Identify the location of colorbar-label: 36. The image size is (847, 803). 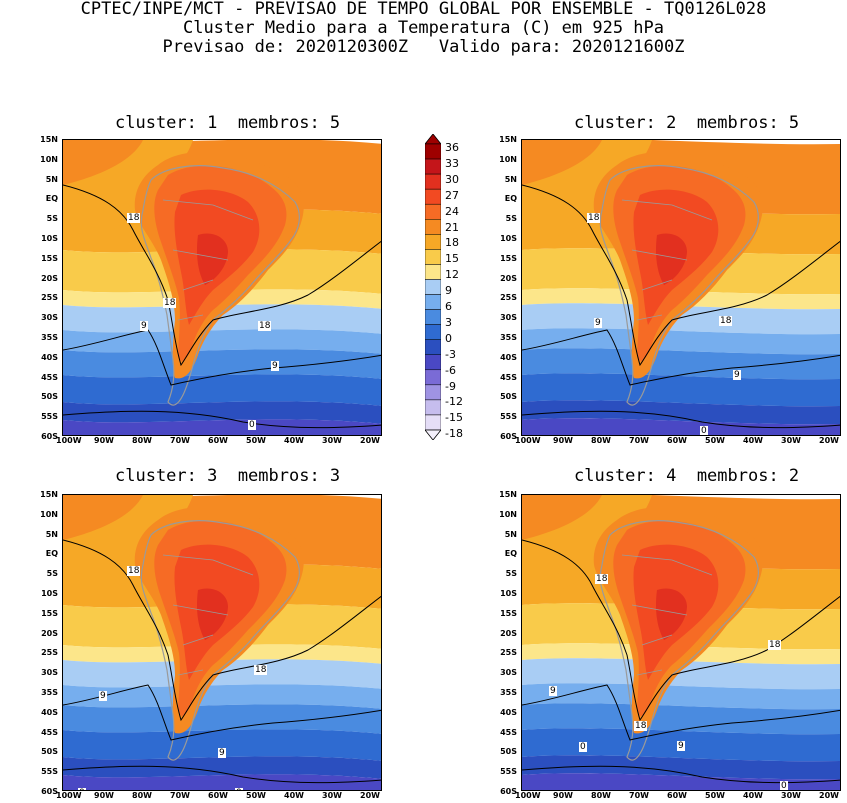
(452, 147).